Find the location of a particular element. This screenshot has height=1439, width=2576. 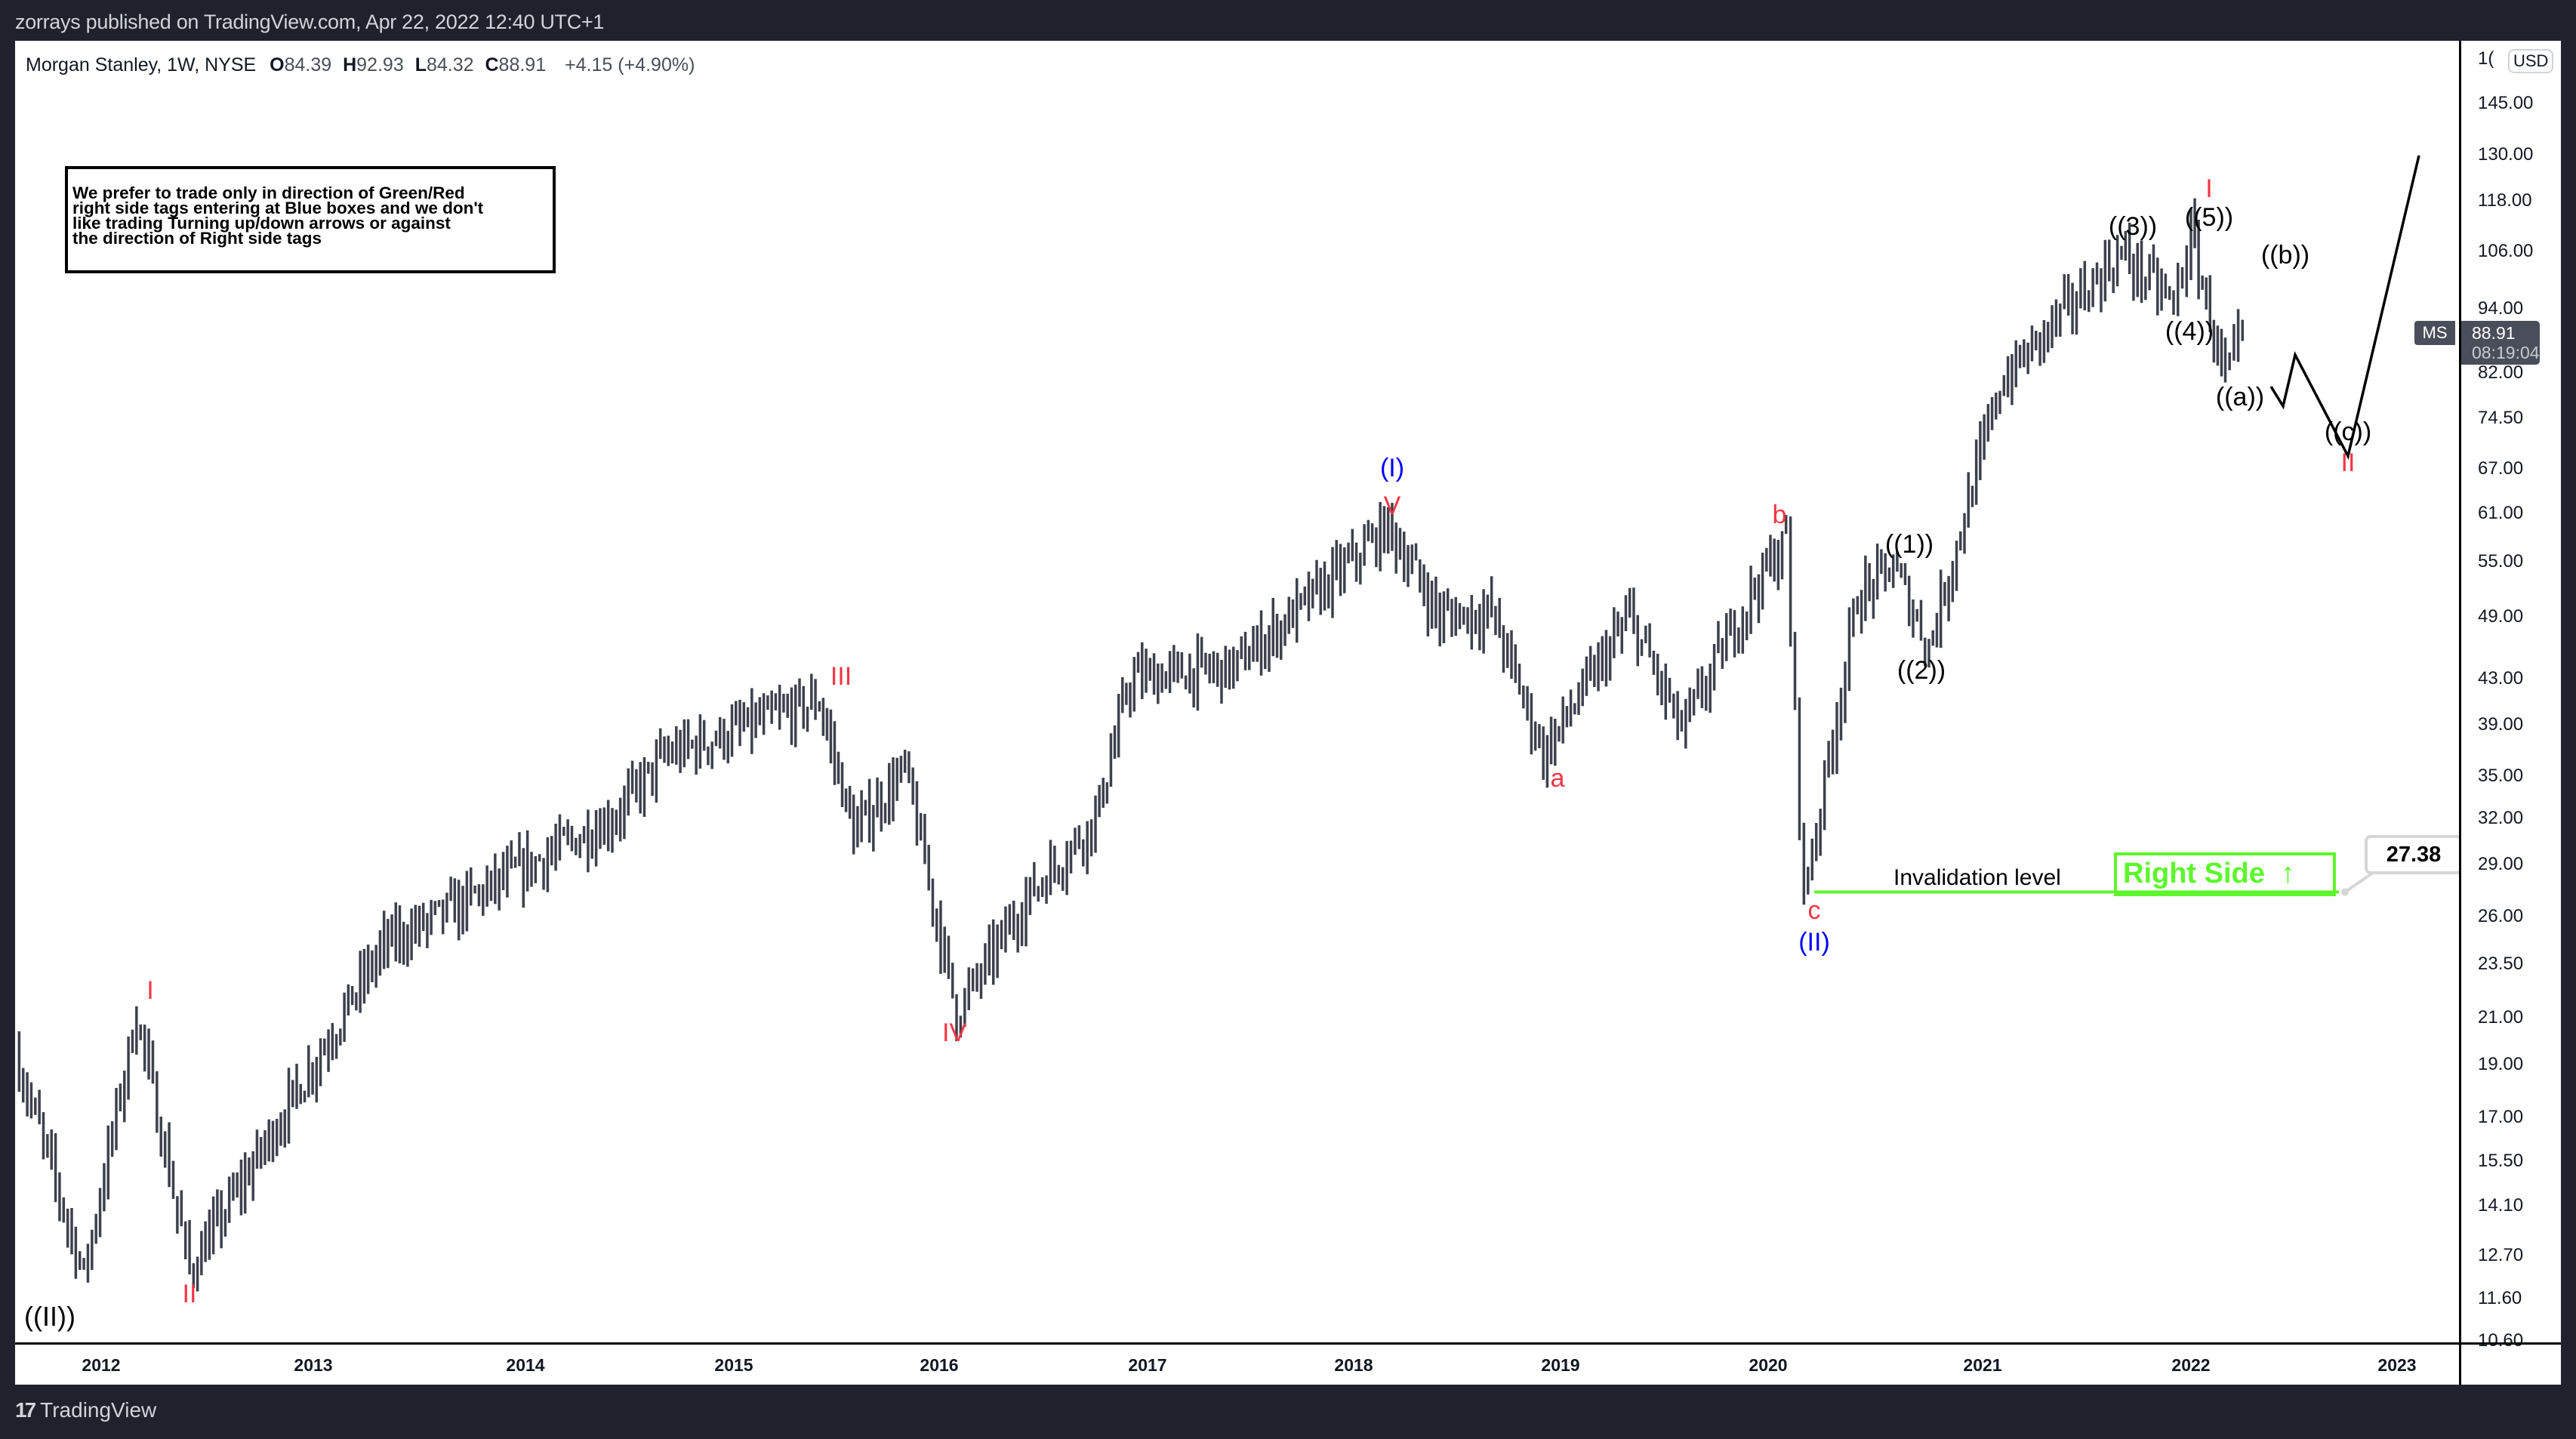

note-line: the direction of Right side tags is located at coordinates (197, 239).